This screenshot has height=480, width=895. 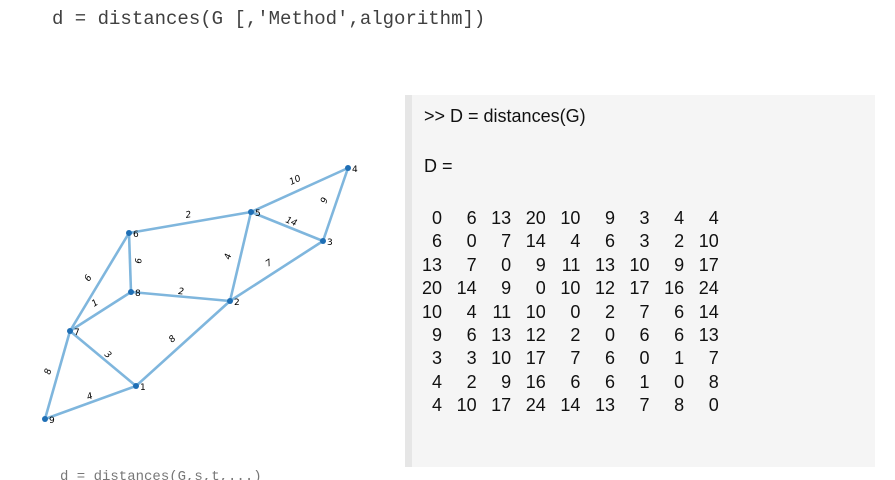 I want to click on node-label-9: 9, so click(x=52, y=421).